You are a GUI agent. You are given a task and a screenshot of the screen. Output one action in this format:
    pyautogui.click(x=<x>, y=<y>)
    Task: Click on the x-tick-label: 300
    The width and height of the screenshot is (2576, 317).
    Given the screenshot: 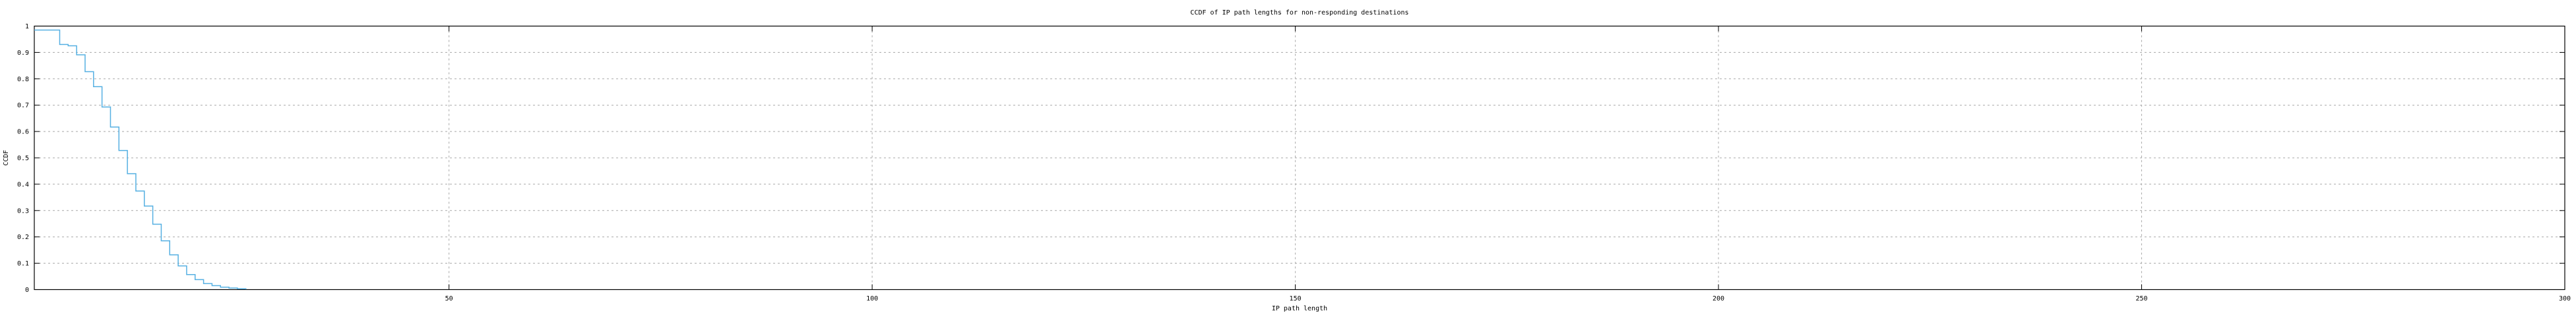 What is the action you would take?
    pyautogui.click(x=2565, y=298)
    